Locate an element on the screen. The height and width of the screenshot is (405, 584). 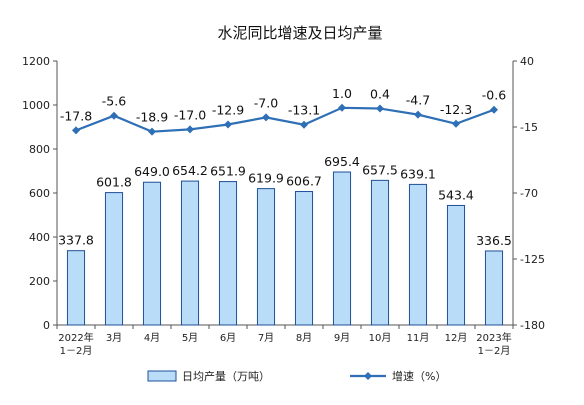
line-value-label: -13.1 is located at coordinates (304, 110).